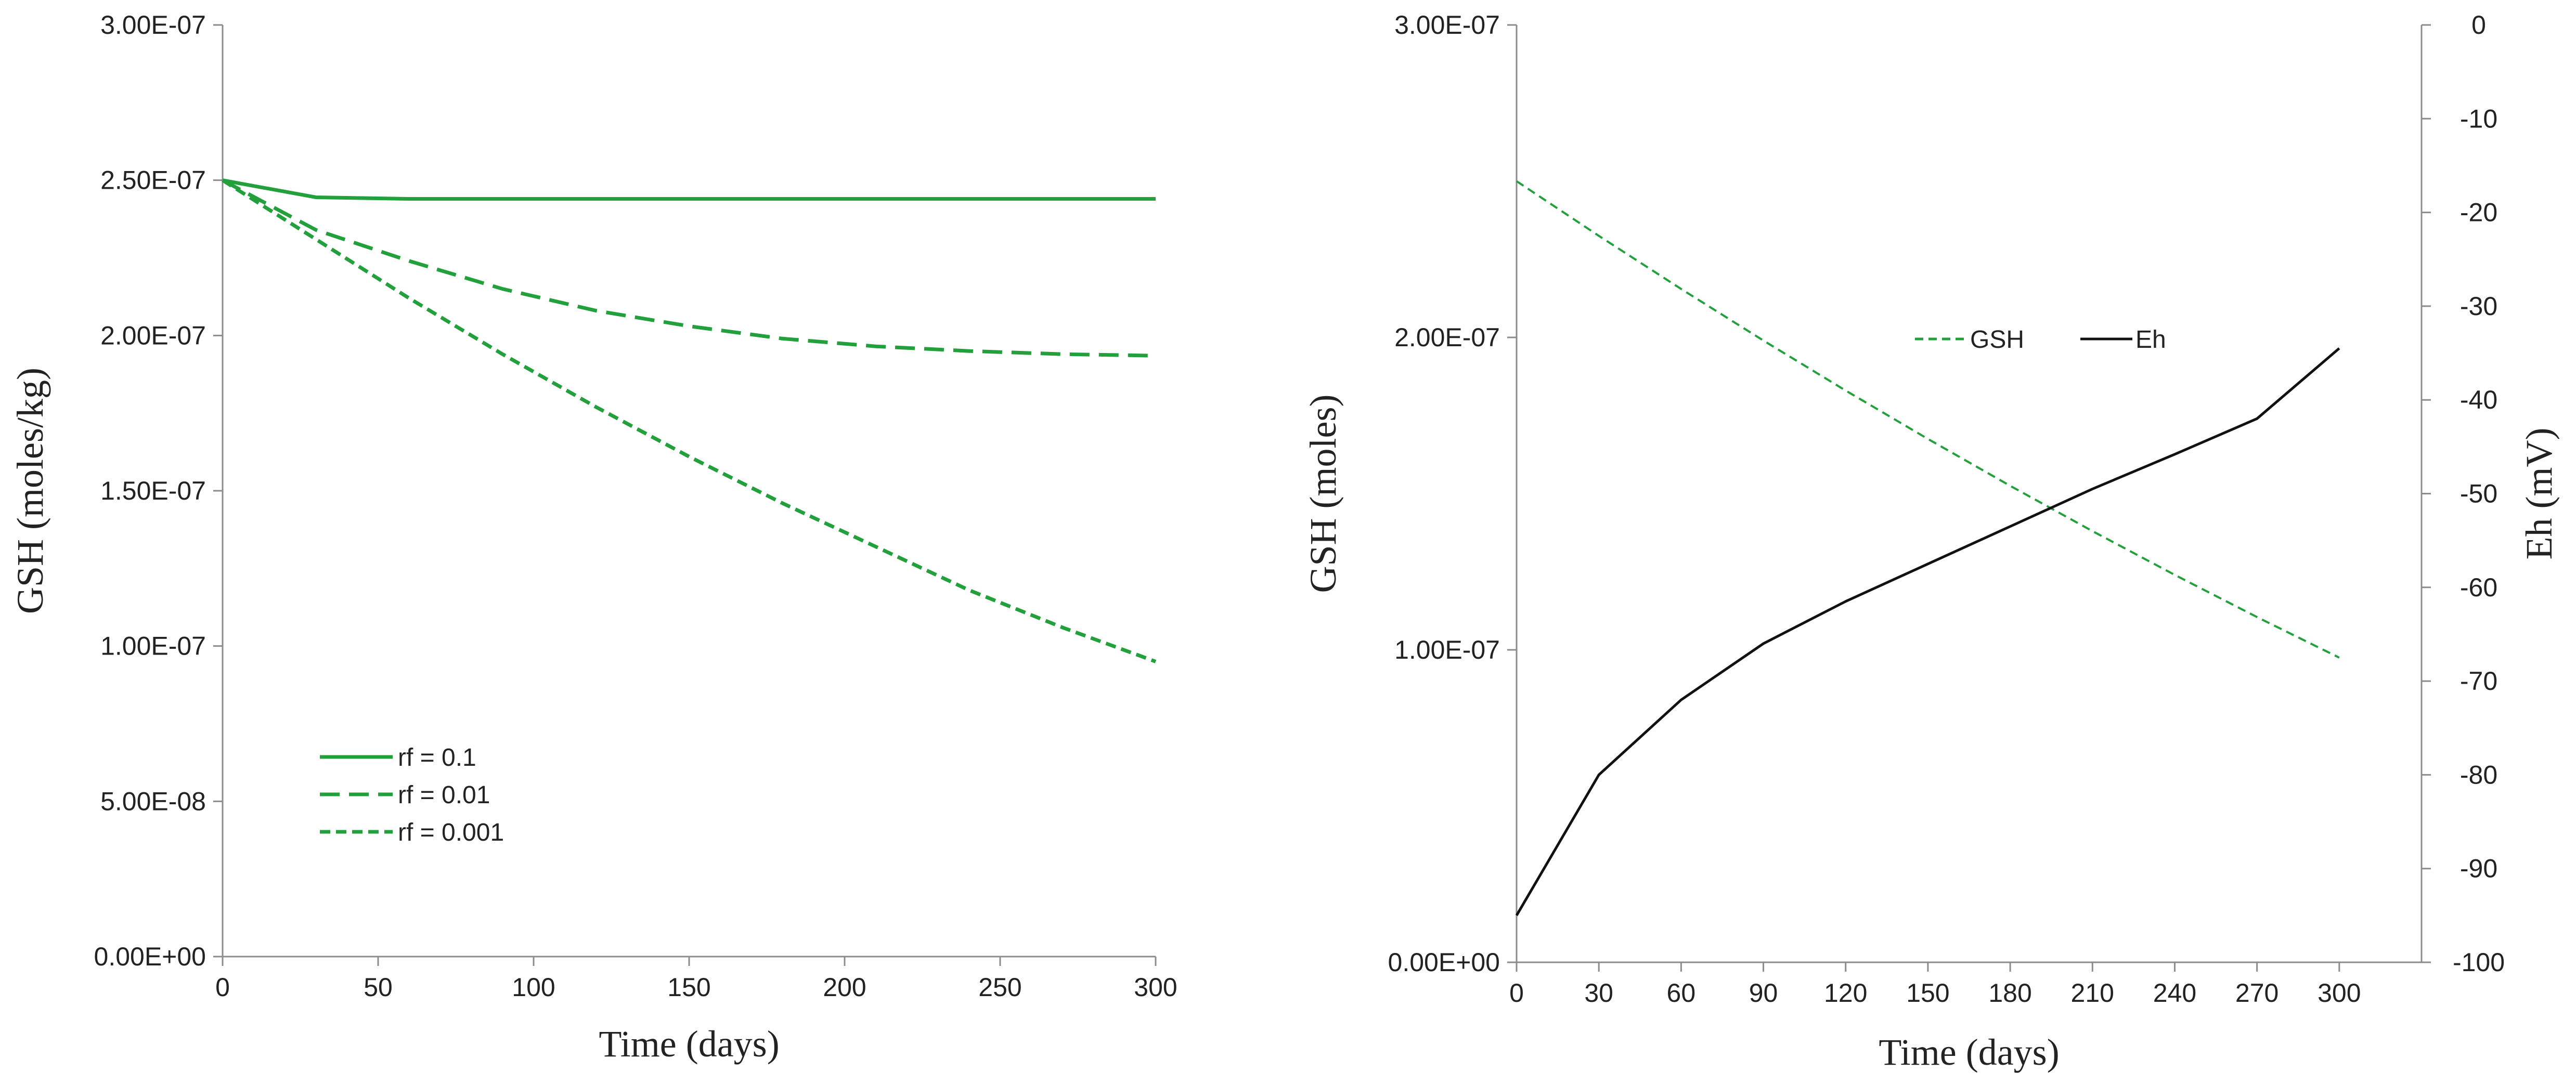 This screenshot has height=1085, width=2576. What do you see at coordinates (2257, 993) in the screenshot?
I see `x-tick-label: 270` at bounding box center [2257, 993].